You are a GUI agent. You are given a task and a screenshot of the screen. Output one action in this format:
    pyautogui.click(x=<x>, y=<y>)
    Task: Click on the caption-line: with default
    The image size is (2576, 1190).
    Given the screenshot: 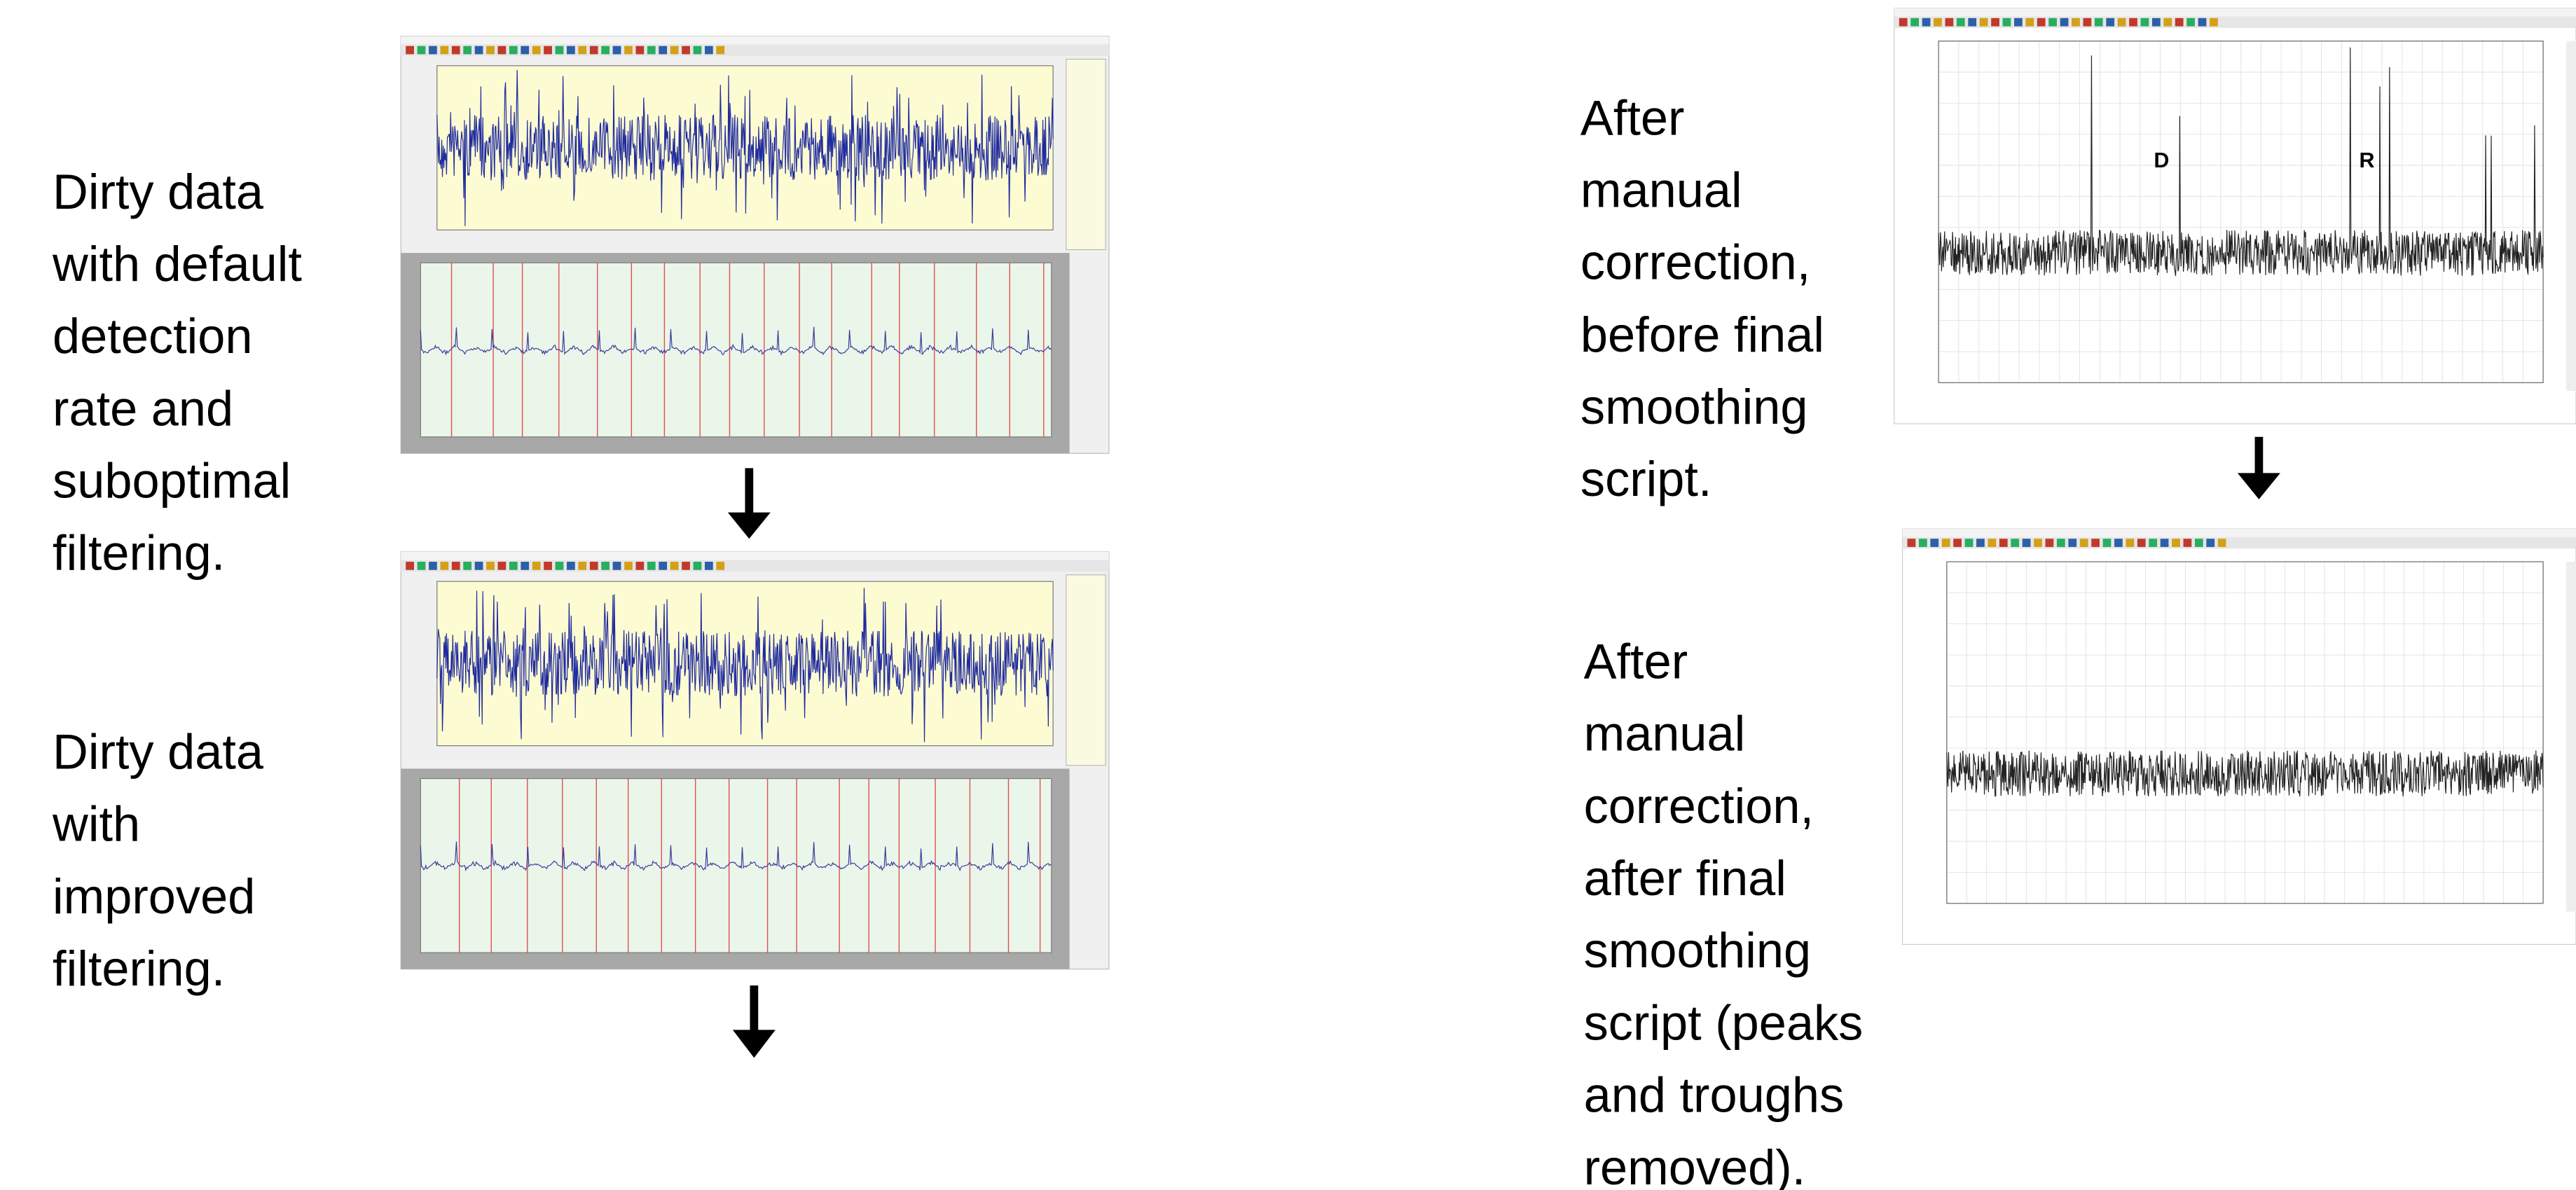 What is the action you would take?
    pyautogui.click(x=177, y=263)
    